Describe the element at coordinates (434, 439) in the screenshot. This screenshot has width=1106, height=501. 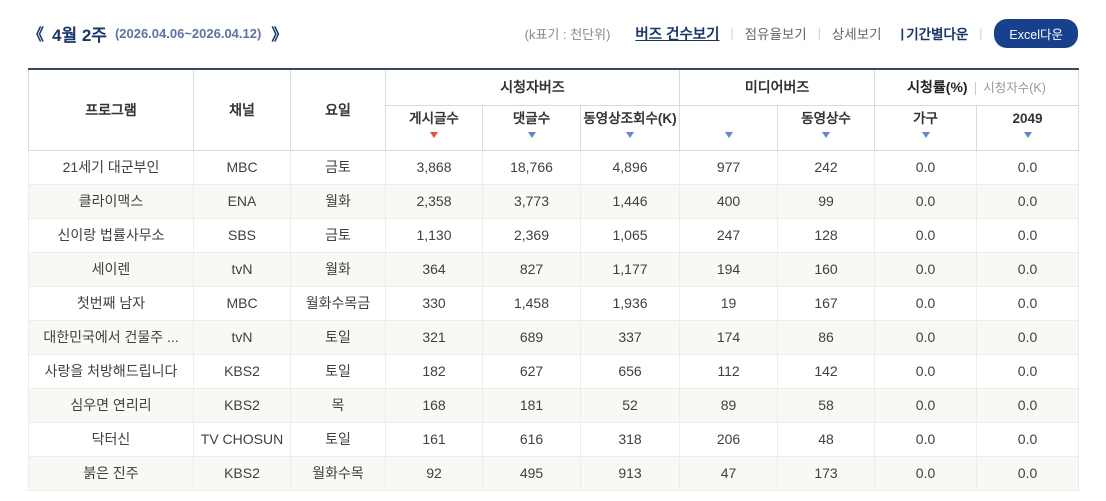
I see `posts-cell: 161` at that location.